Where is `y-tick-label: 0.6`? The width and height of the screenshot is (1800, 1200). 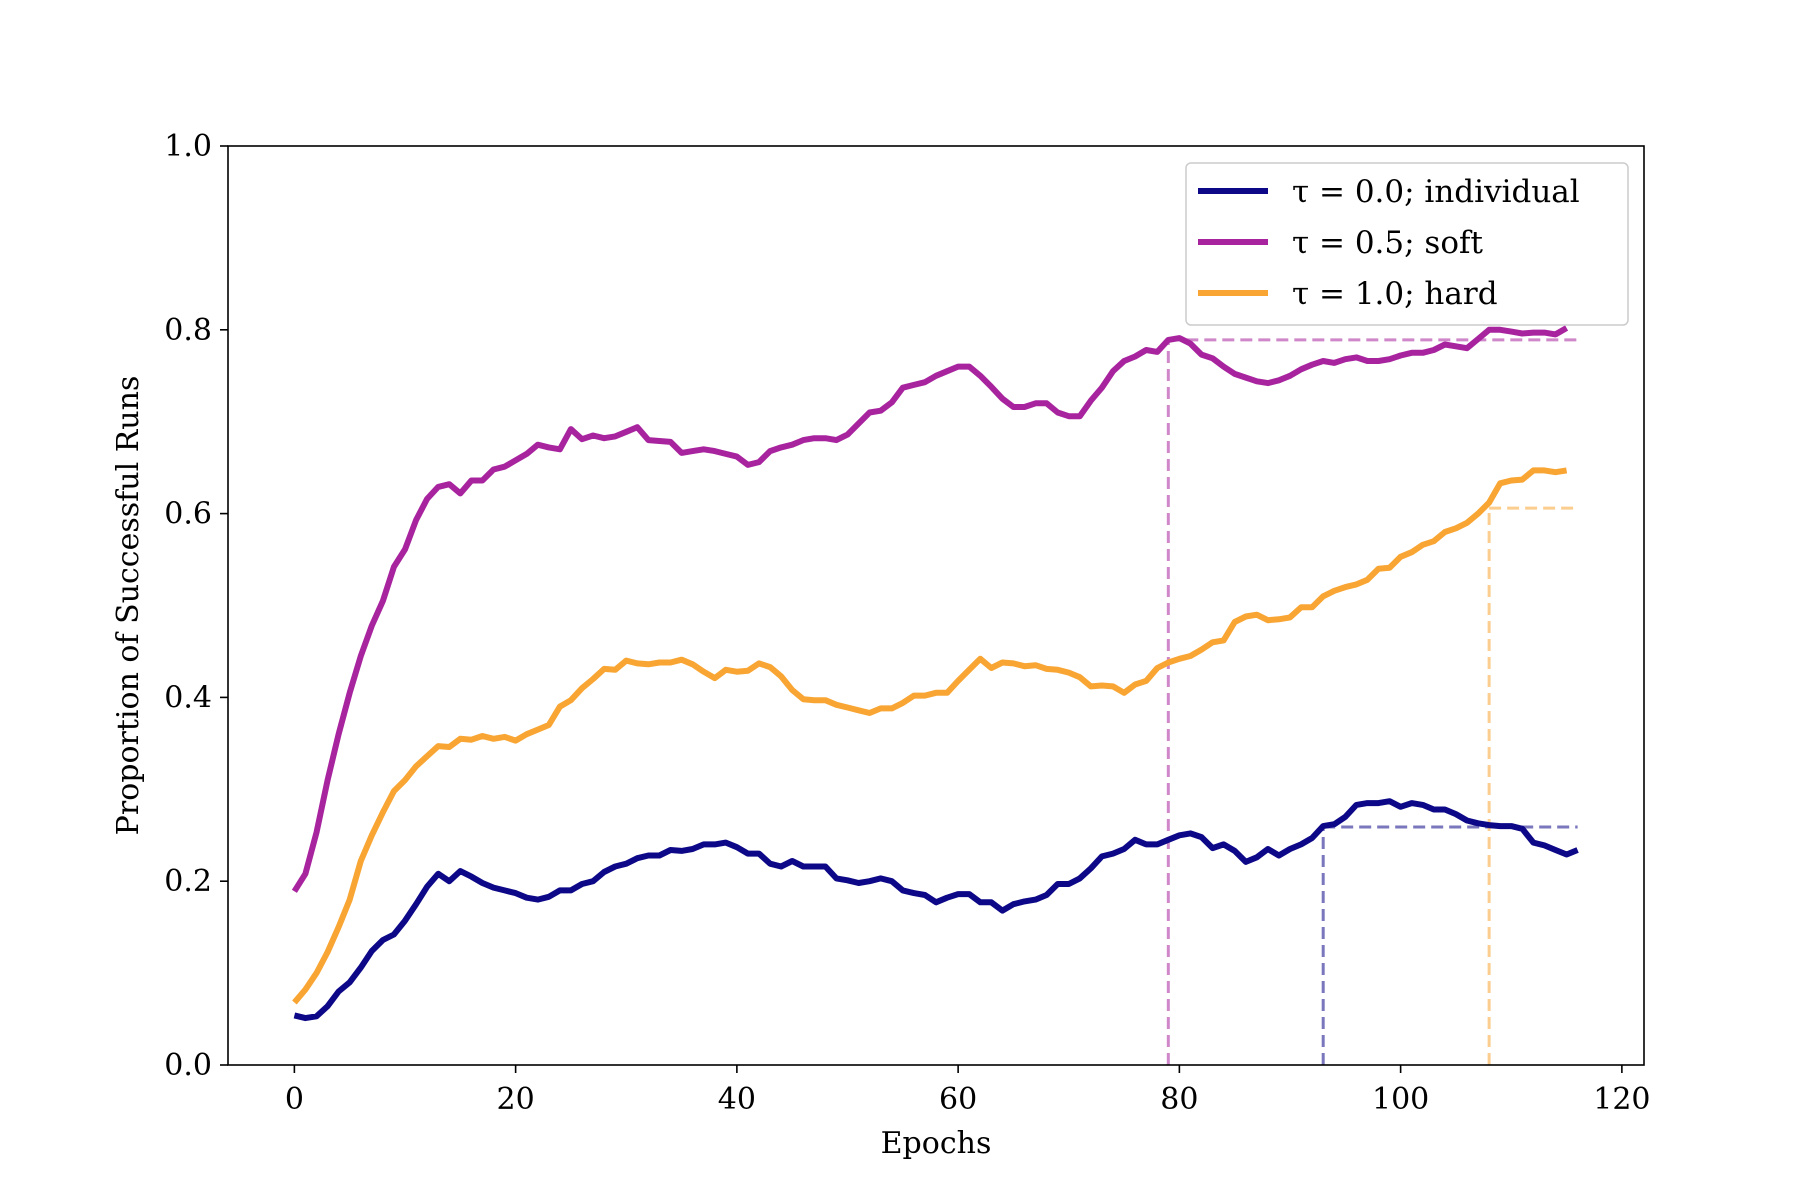
y-tick-label: 0.6 is located at coordinates (188, 514).